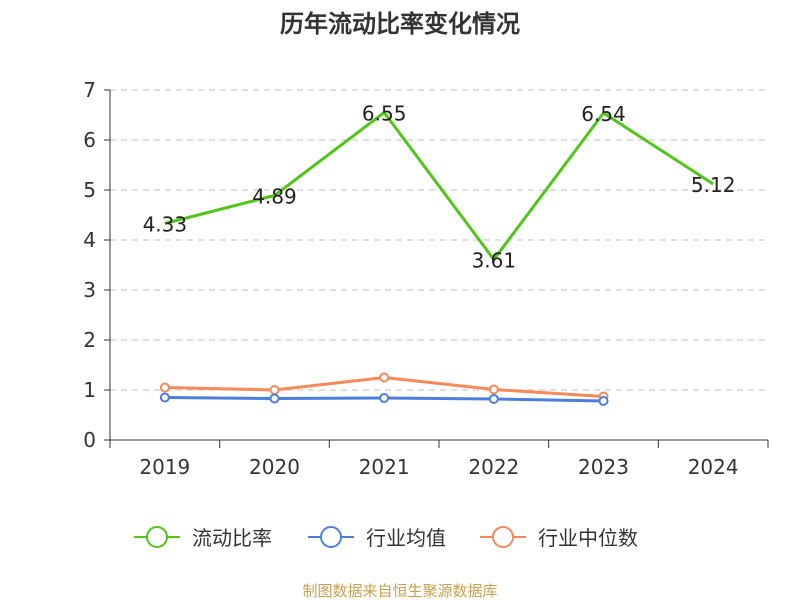 The height and width of the screenshot is (600, 800). What do you see at coordinates (274, 197) in the screenshot?
I see `data-label: 4.89` at bounding box center [274, 197].